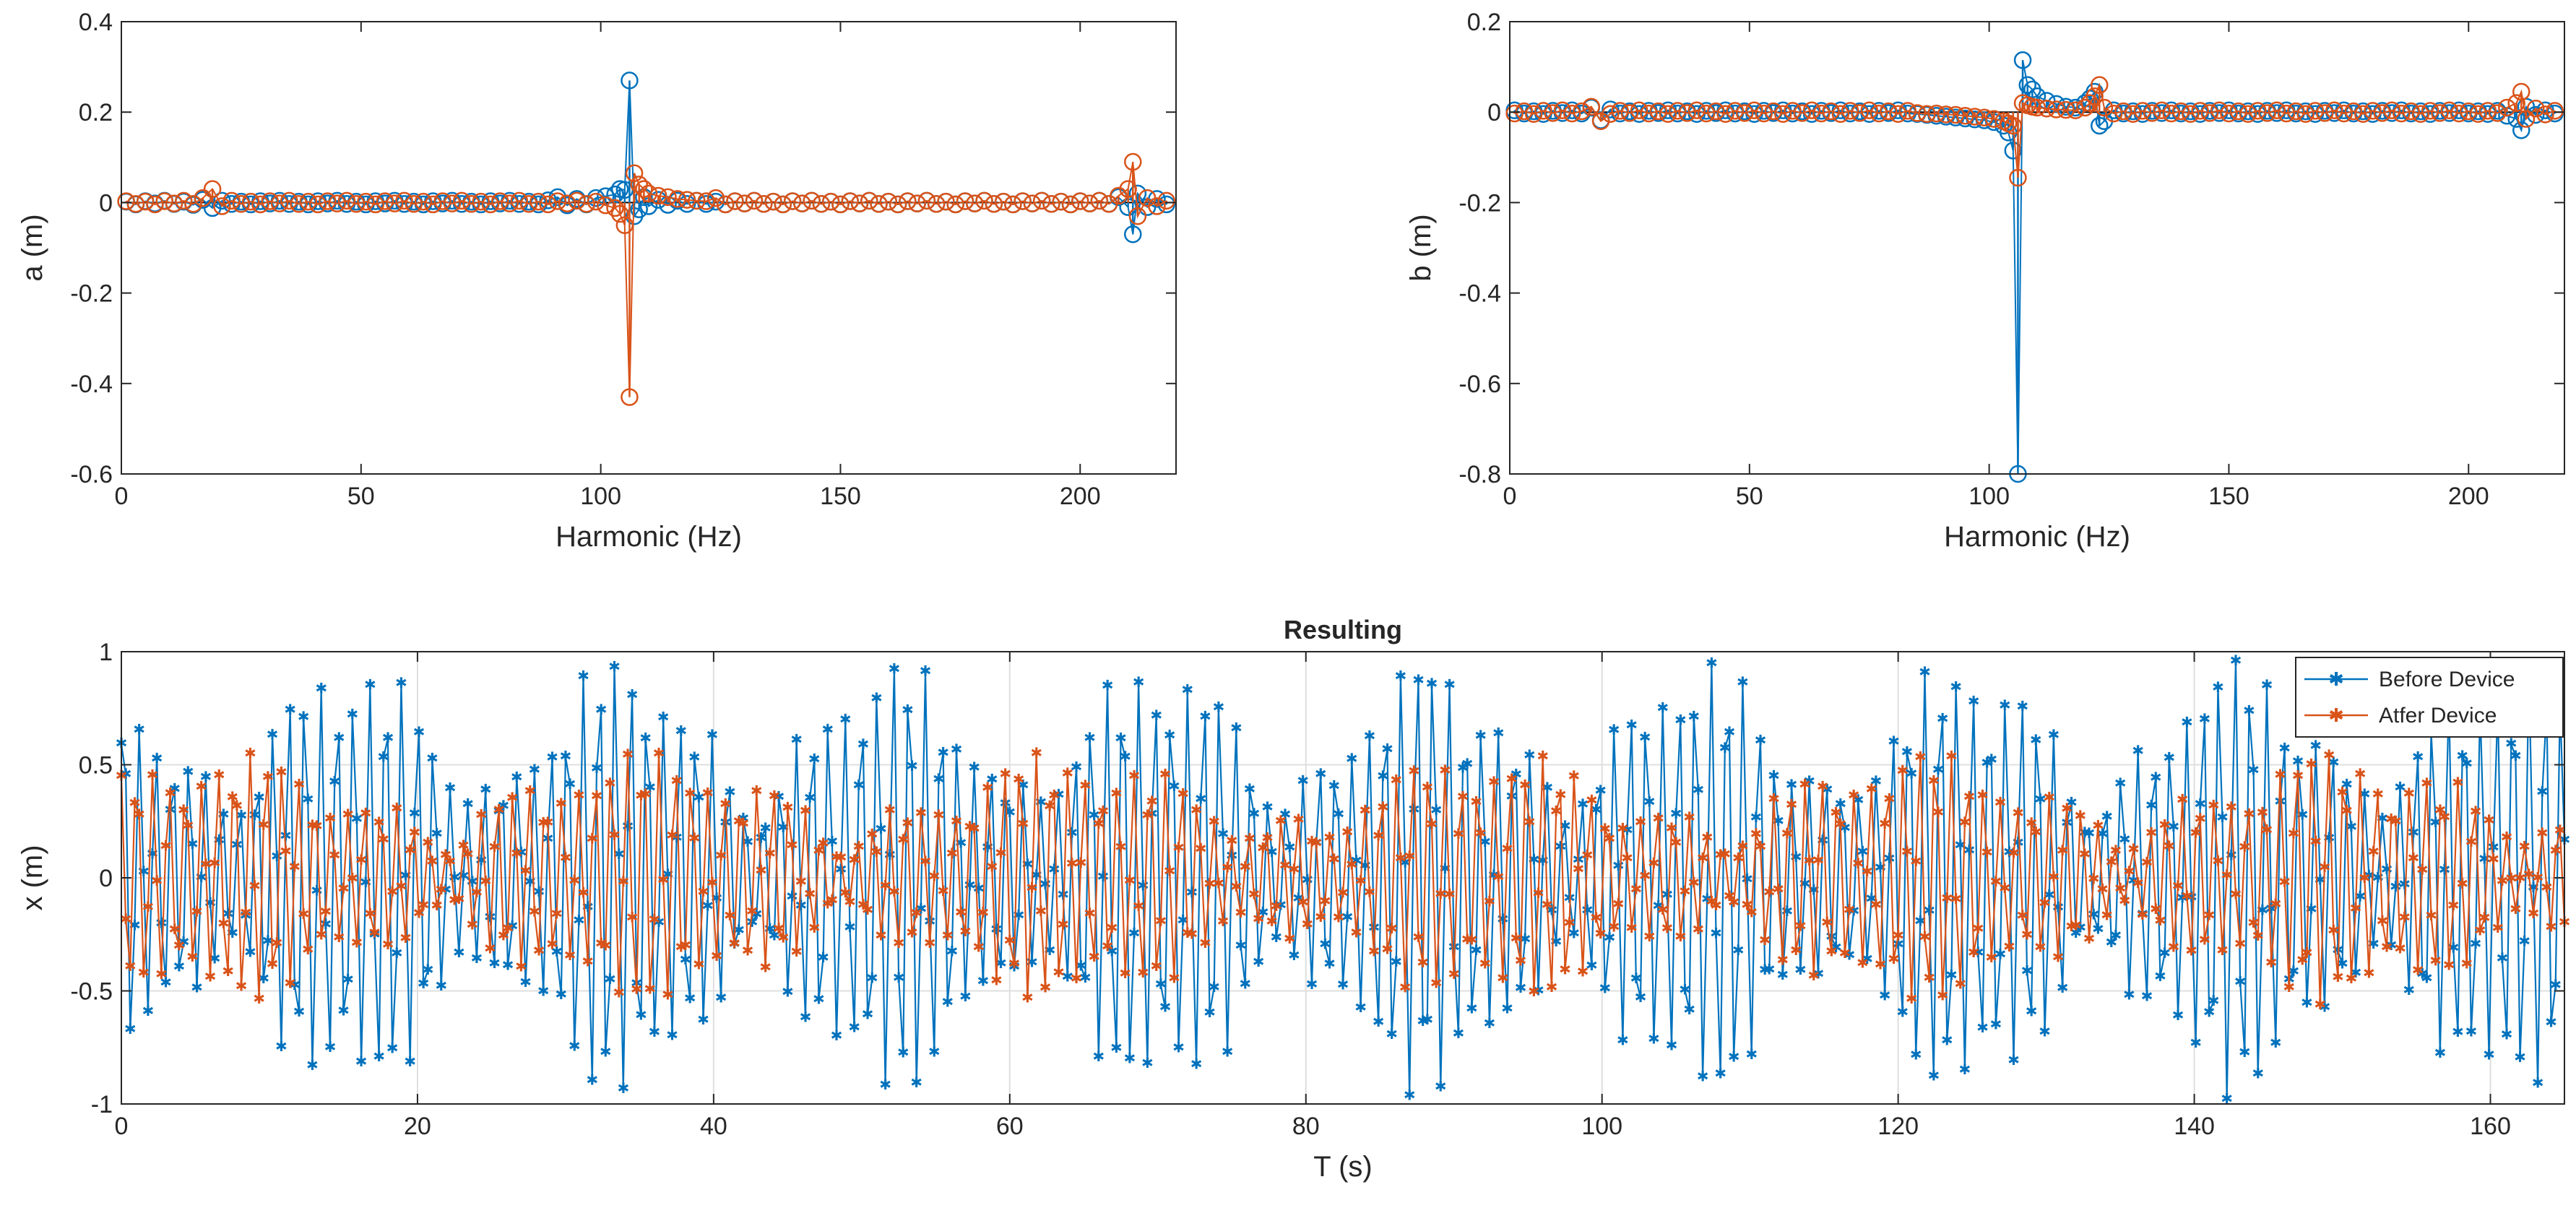  I want to click on resulting-xtick-label: 160, so click(2490, 1126).